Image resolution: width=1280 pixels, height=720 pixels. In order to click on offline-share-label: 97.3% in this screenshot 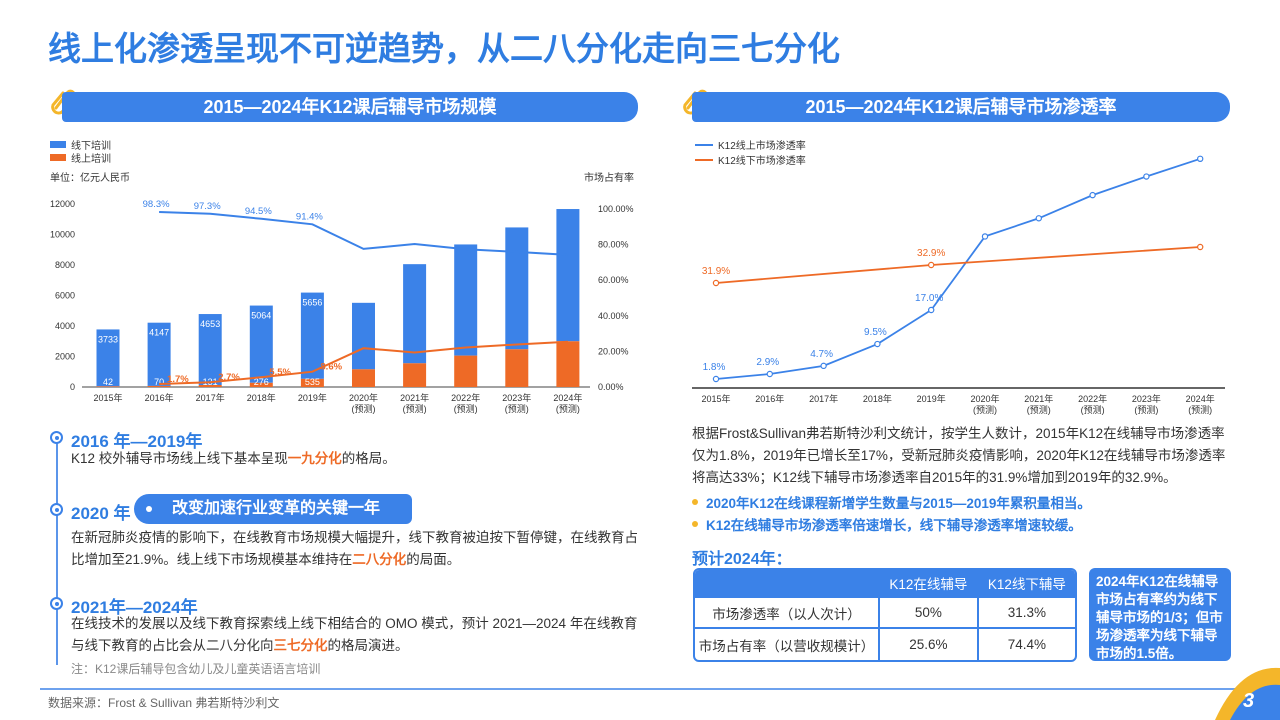, I will do `click(207, 206)`.